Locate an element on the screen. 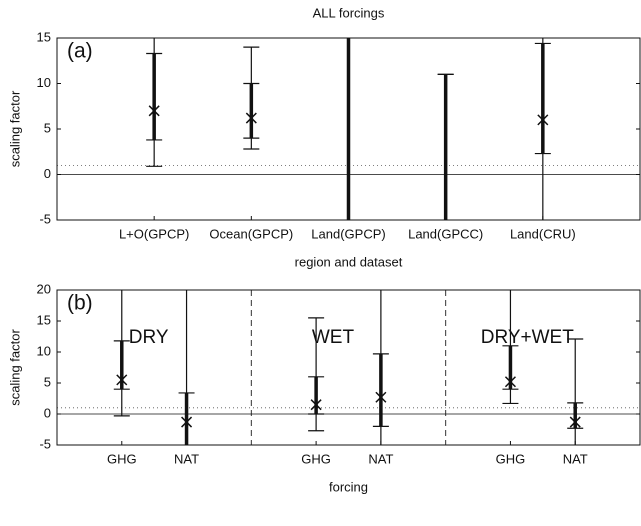 This screenshot has height=526, width=641. panel-label: (a) is located at coordinates (80, 51).